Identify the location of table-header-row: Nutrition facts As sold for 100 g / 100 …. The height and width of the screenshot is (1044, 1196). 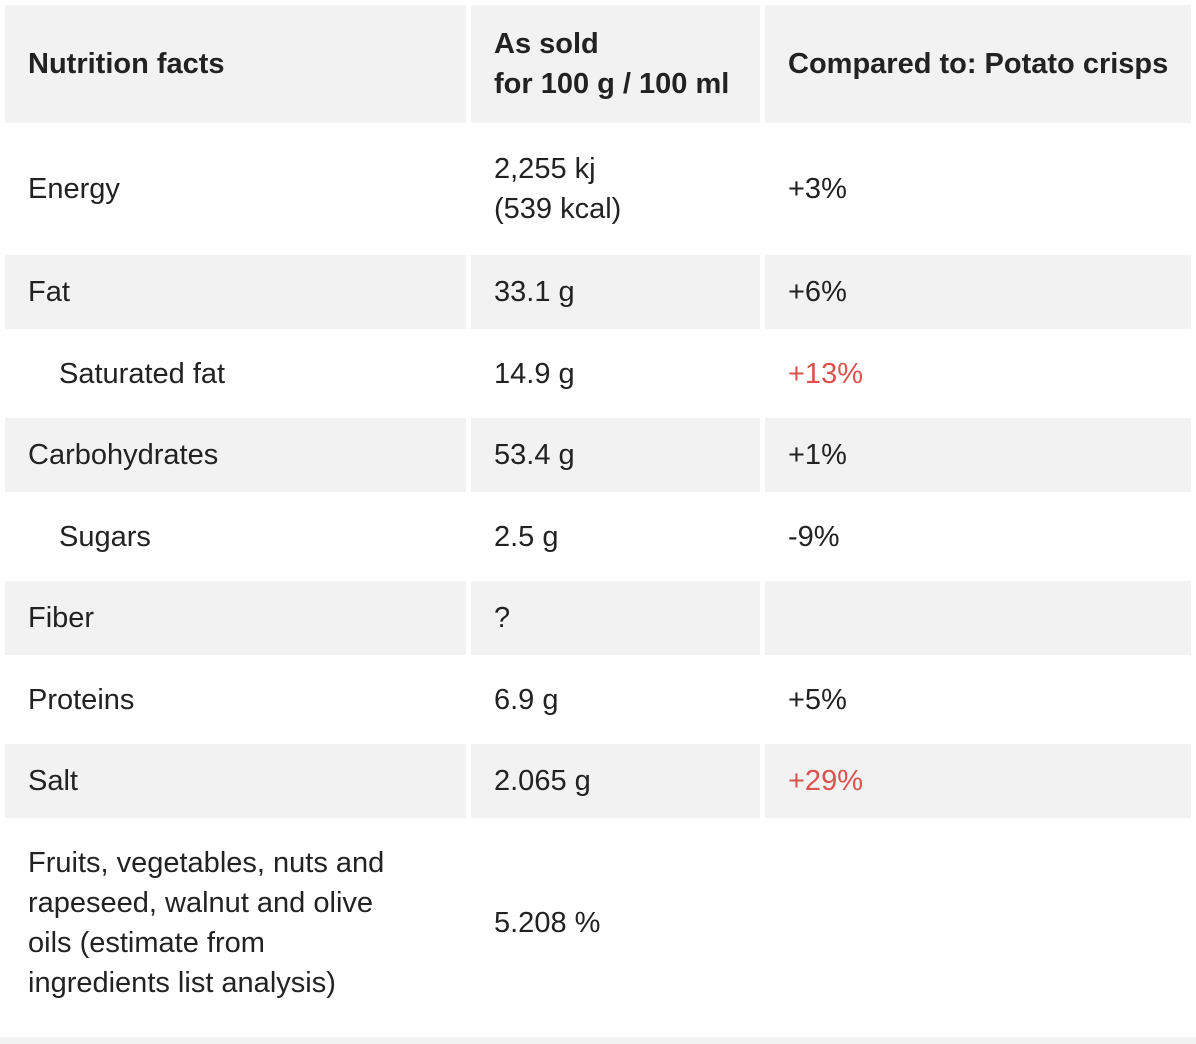
(598, 64).